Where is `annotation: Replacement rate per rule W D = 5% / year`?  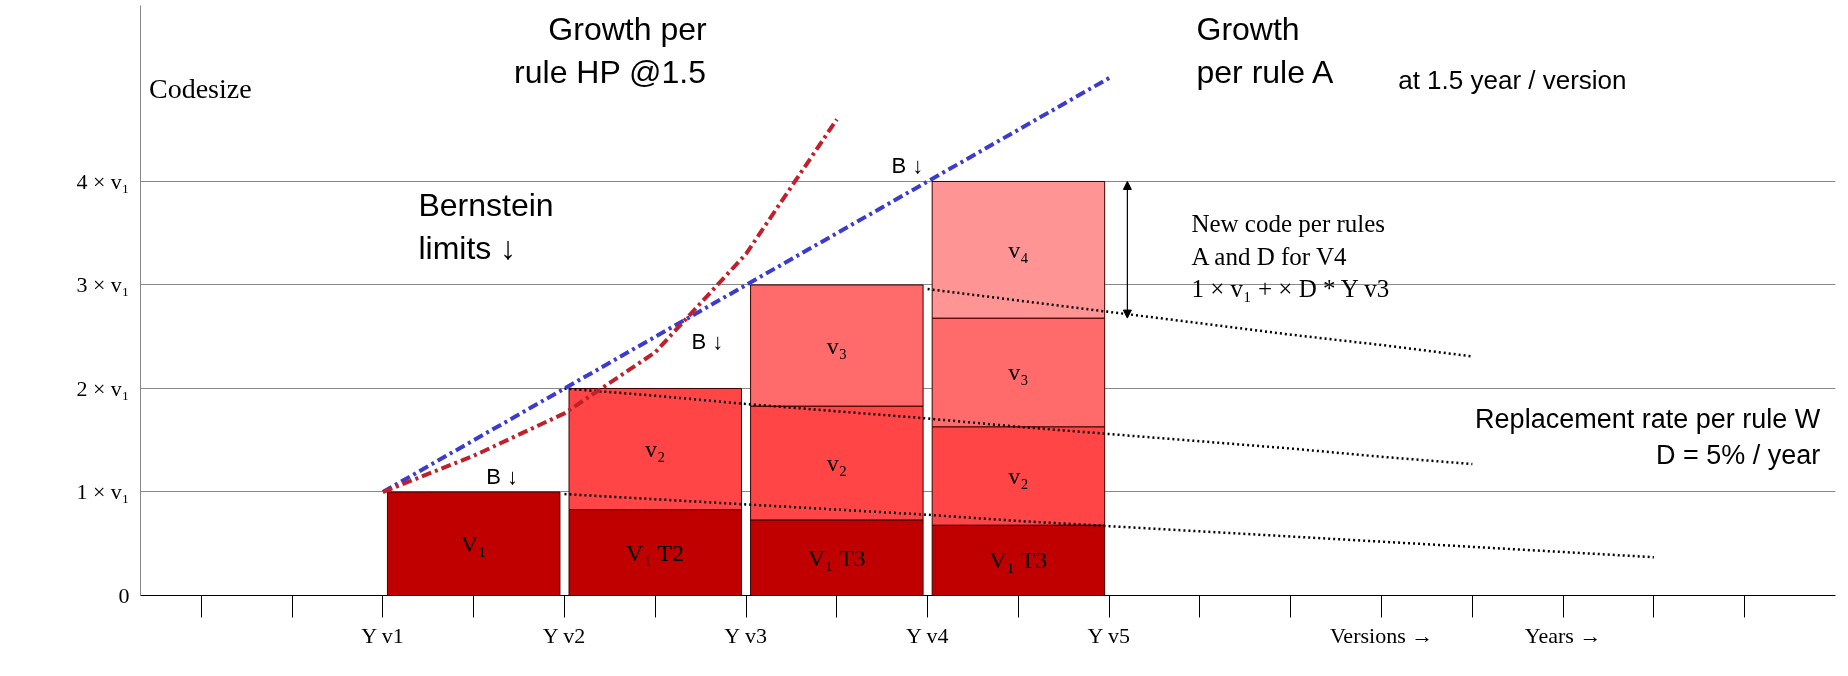
annotation: Replacement rate per rule W D = 5% / year is located at coordinates (1648, 436).